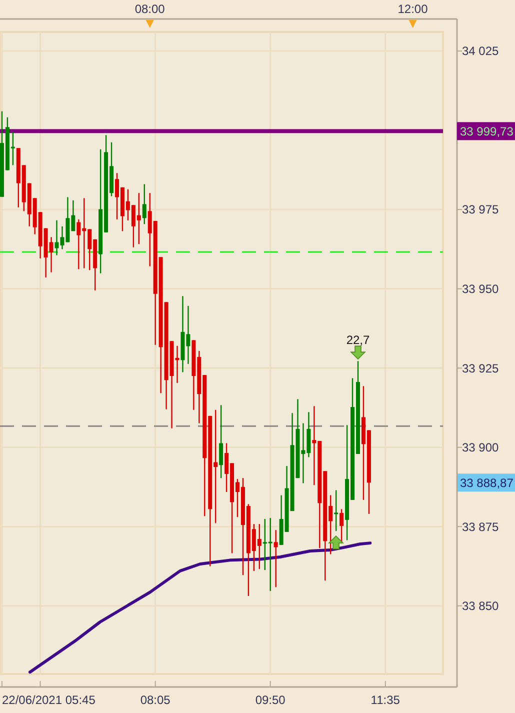 The image size is (515, 713). I want to click on x-tick-label: 08:05, so click(155, 700).